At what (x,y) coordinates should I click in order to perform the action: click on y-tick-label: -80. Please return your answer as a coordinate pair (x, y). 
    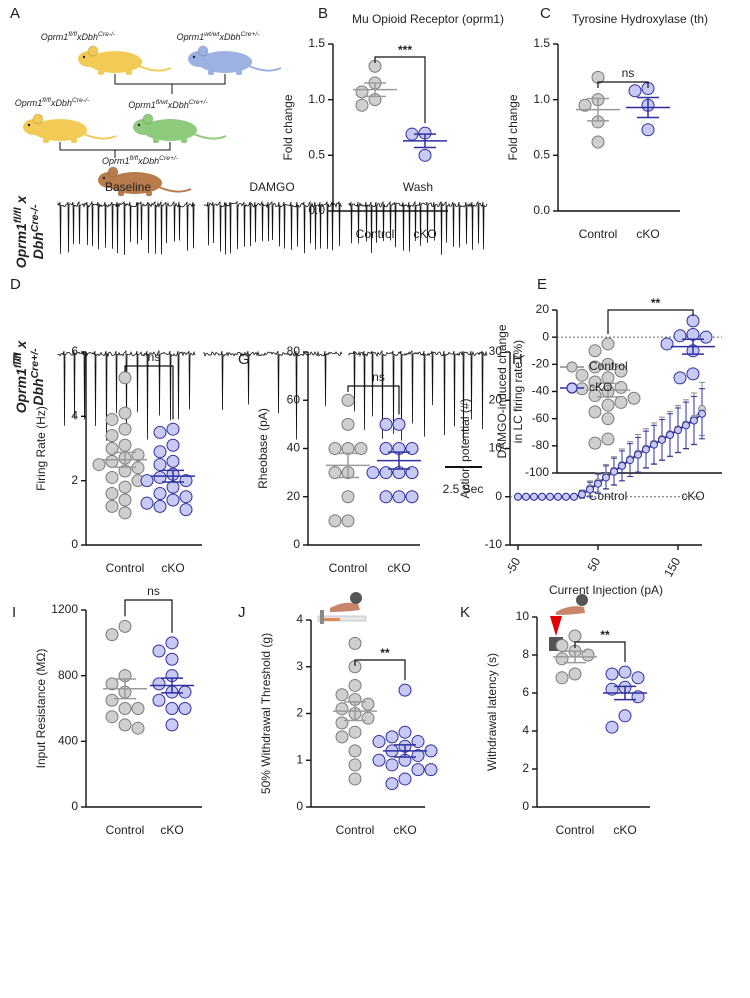
    Looking at the image, I should click on (541, 445).